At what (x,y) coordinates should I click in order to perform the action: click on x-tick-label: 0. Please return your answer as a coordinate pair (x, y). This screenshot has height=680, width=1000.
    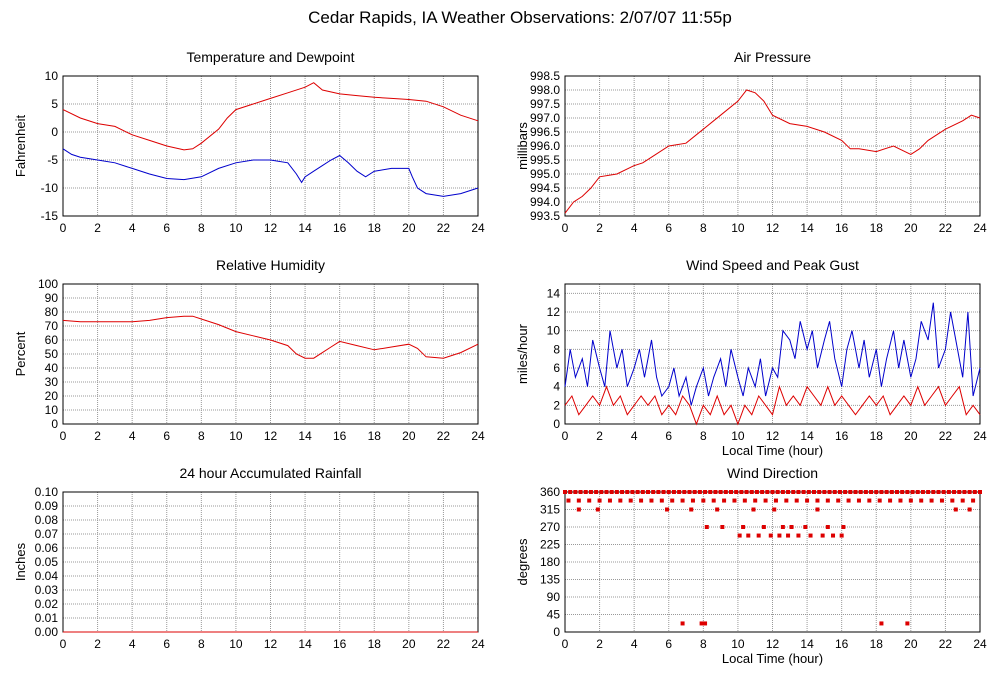
    Looking at the image, I should click on (565, 436).